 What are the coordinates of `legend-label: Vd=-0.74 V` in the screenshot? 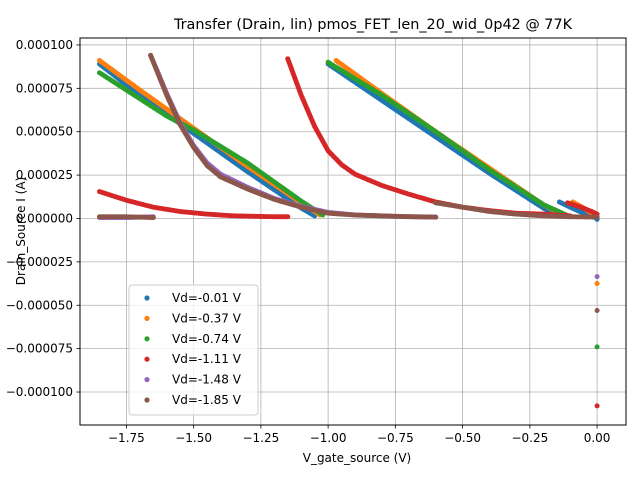 It's located at (207, 339).